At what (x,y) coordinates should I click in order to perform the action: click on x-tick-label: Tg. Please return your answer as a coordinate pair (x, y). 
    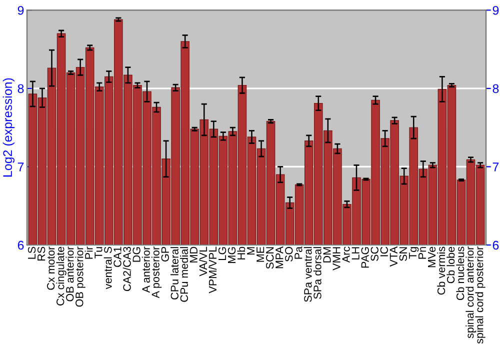
    Looking at the image, I should click on (413, 253).